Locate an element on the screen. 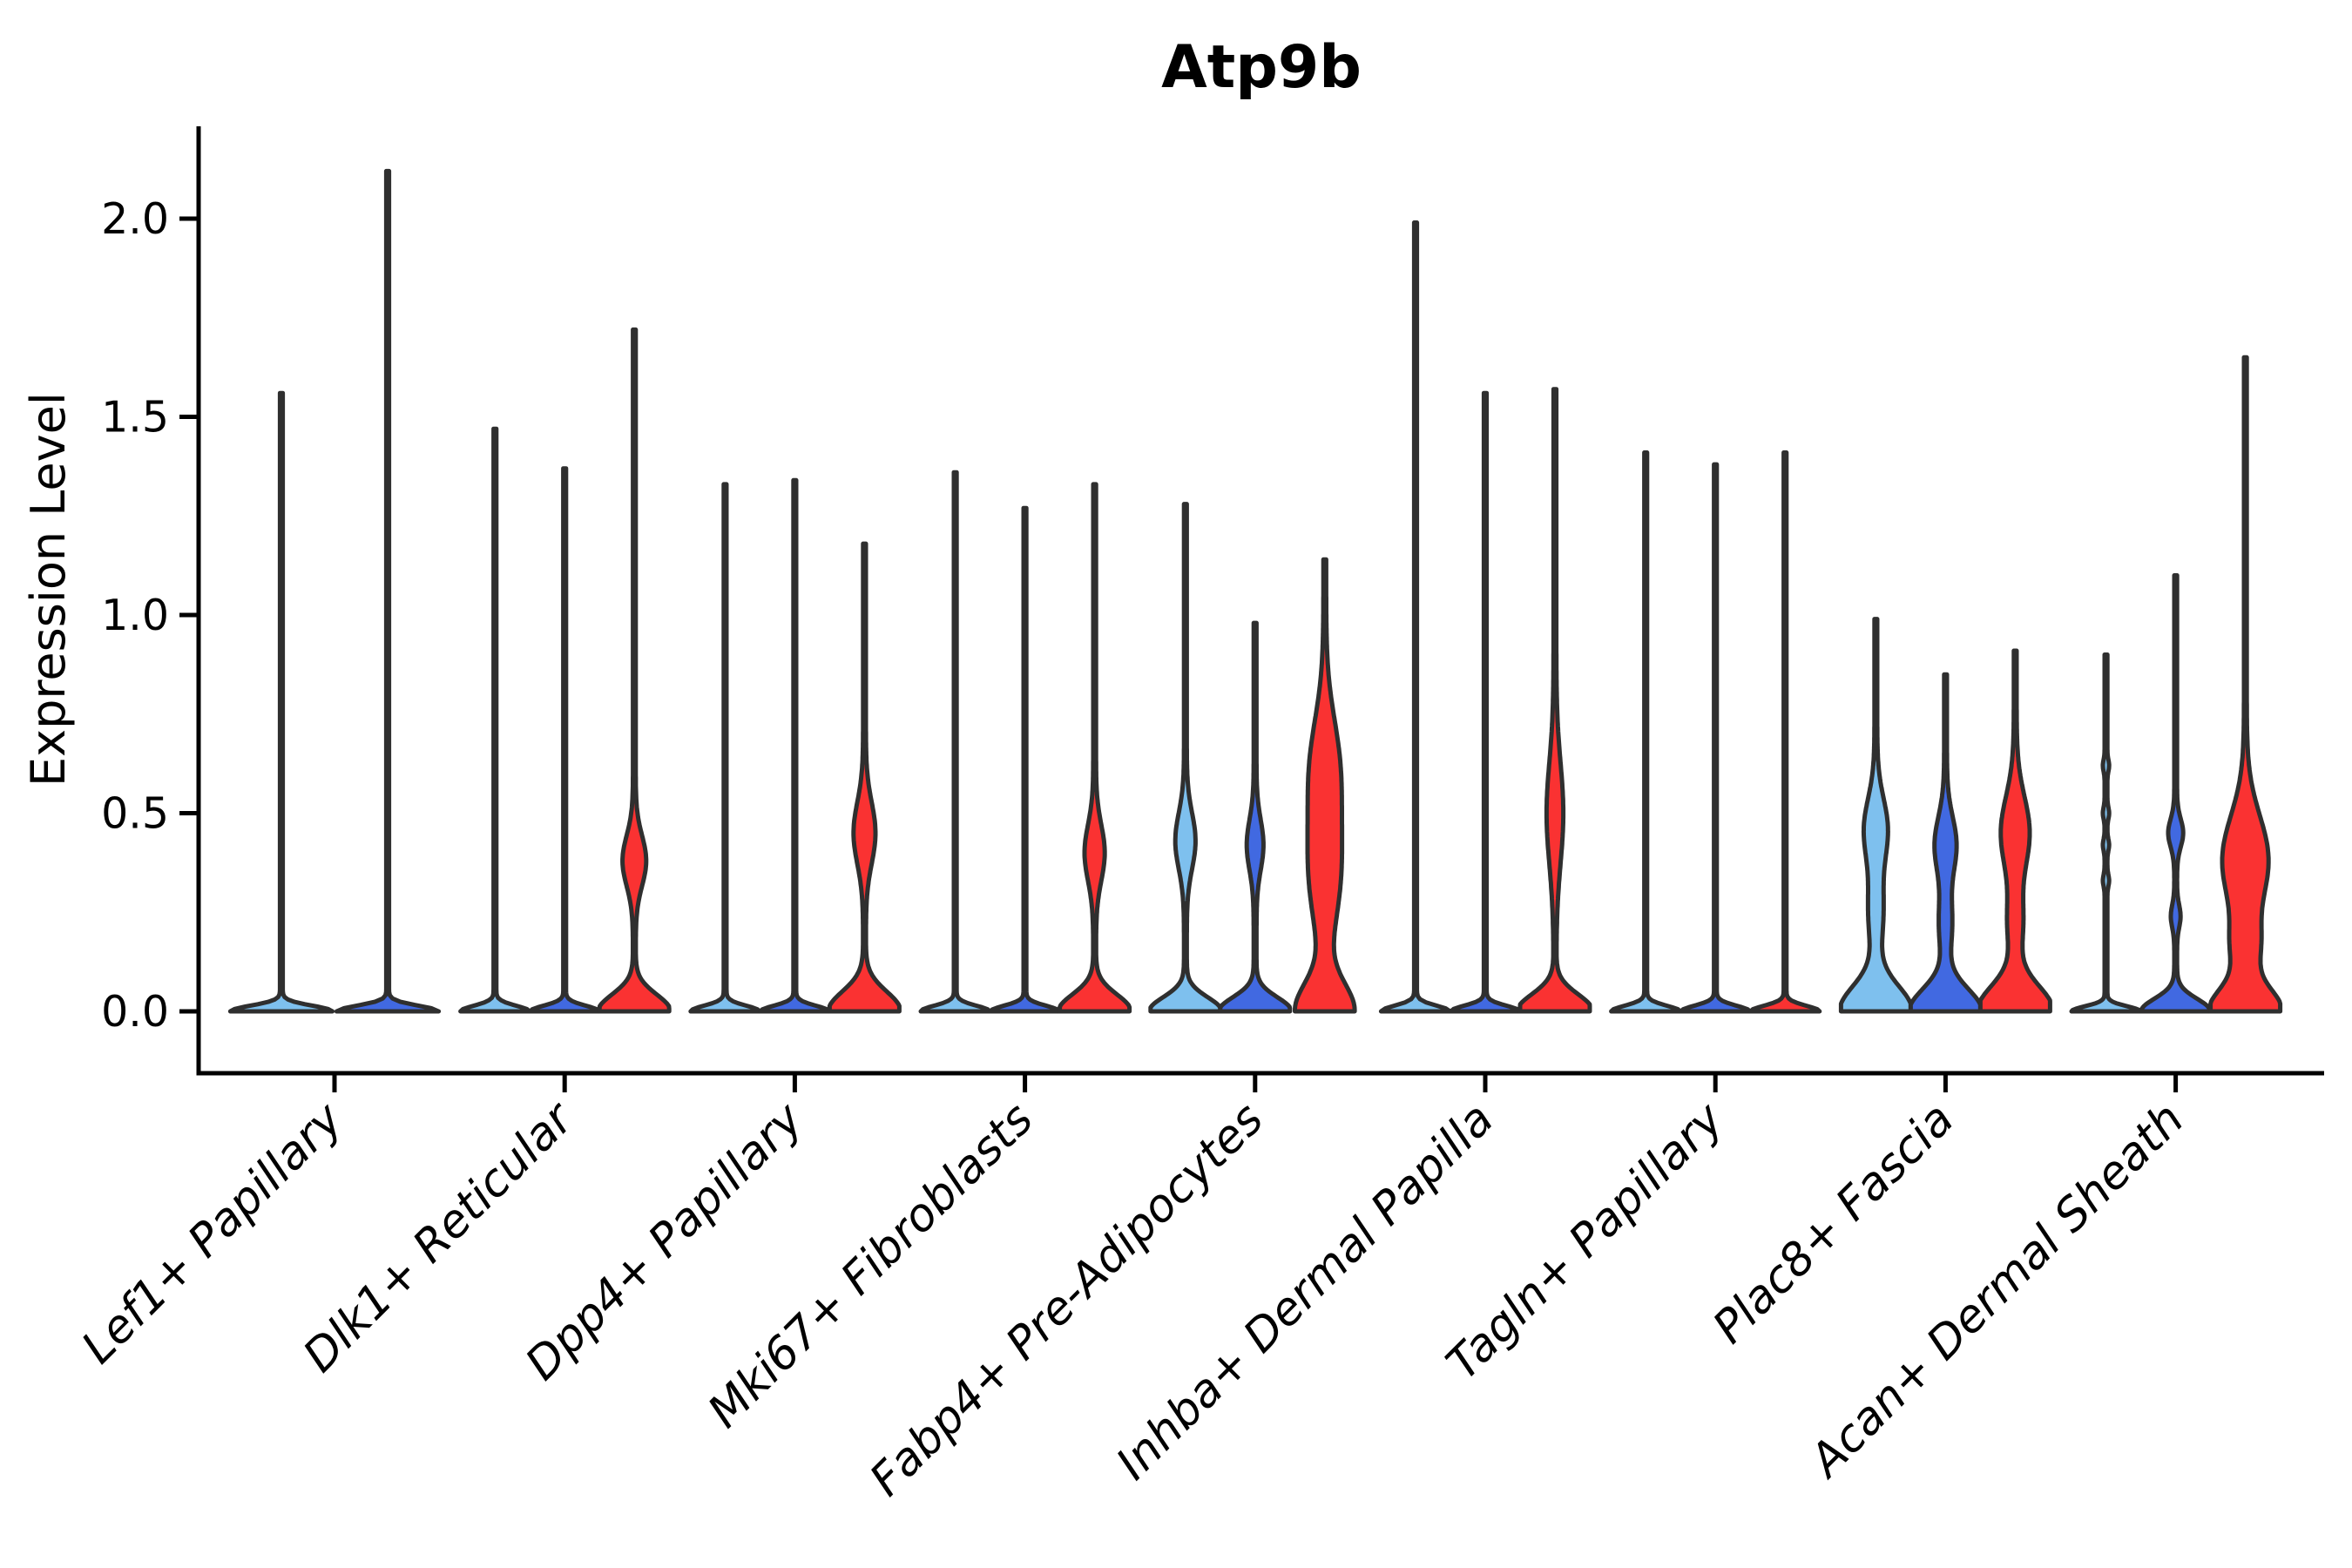 The width and height of the screenshot is (2352, 1568). violin-4-red is located at coordinates (1325, 785).